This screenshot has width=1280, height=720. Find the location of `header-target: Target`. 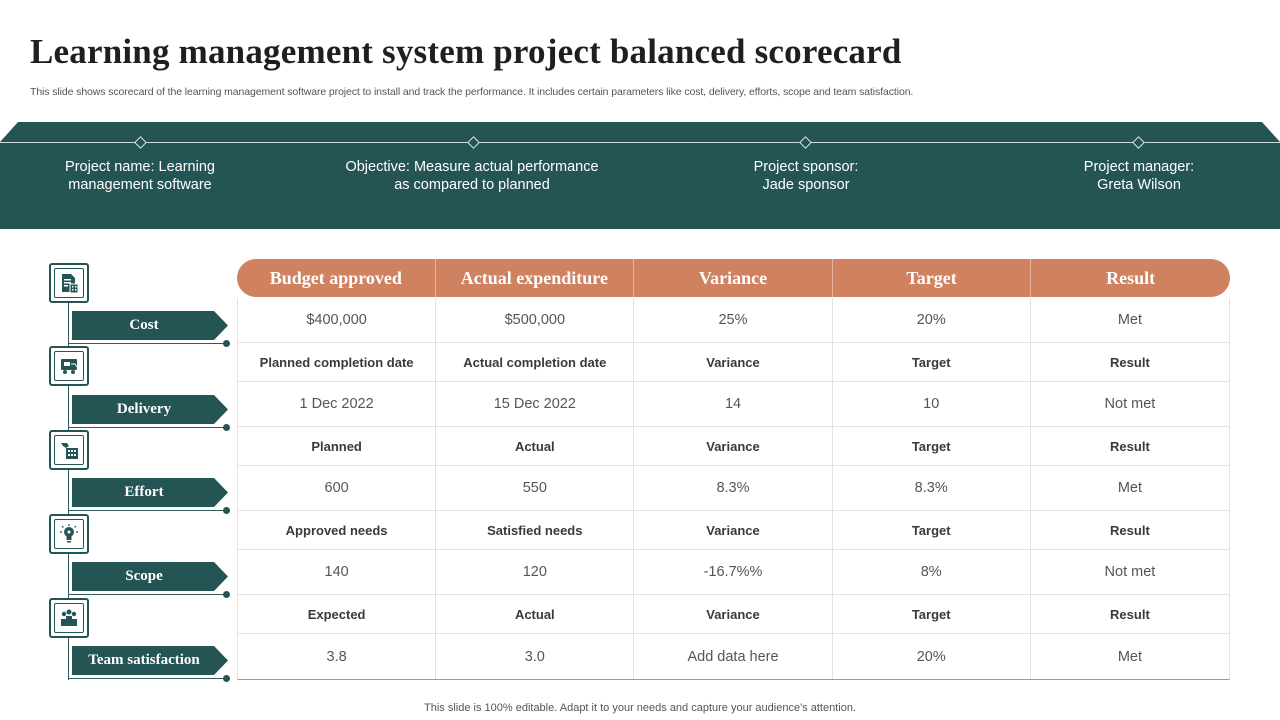

header-target: Target is located at coordinates (932, 278).